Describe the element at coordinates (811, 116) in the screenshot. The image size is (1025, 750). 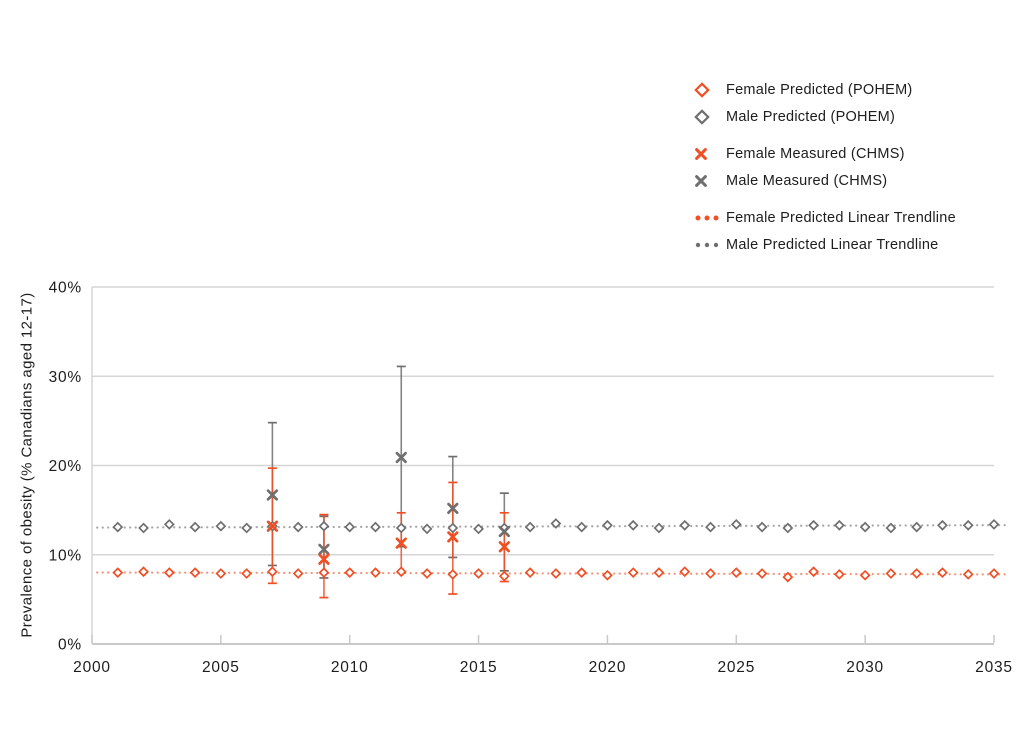
I see `legend-label: Male Predicted (POHEM)` at that location.